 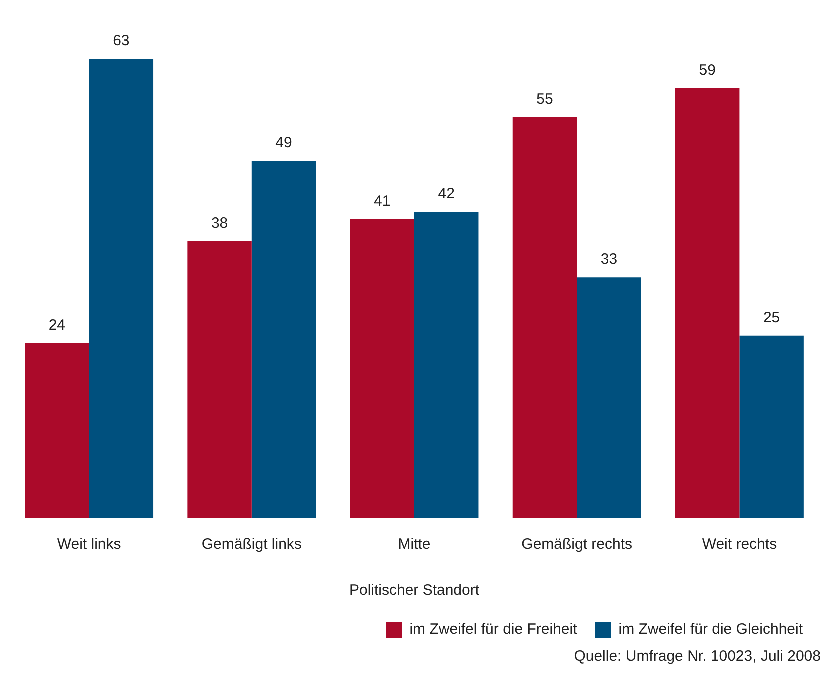 I want to click on x-axis-title: Politischer Standort, so click(x=414, y=591).